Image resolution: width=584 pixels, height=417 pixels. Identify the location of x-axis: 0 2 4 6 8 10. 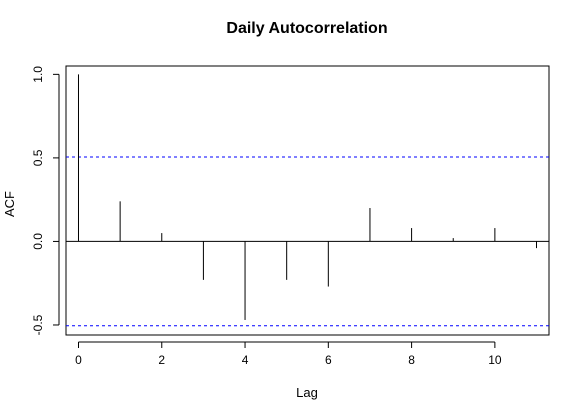
(288, 354).